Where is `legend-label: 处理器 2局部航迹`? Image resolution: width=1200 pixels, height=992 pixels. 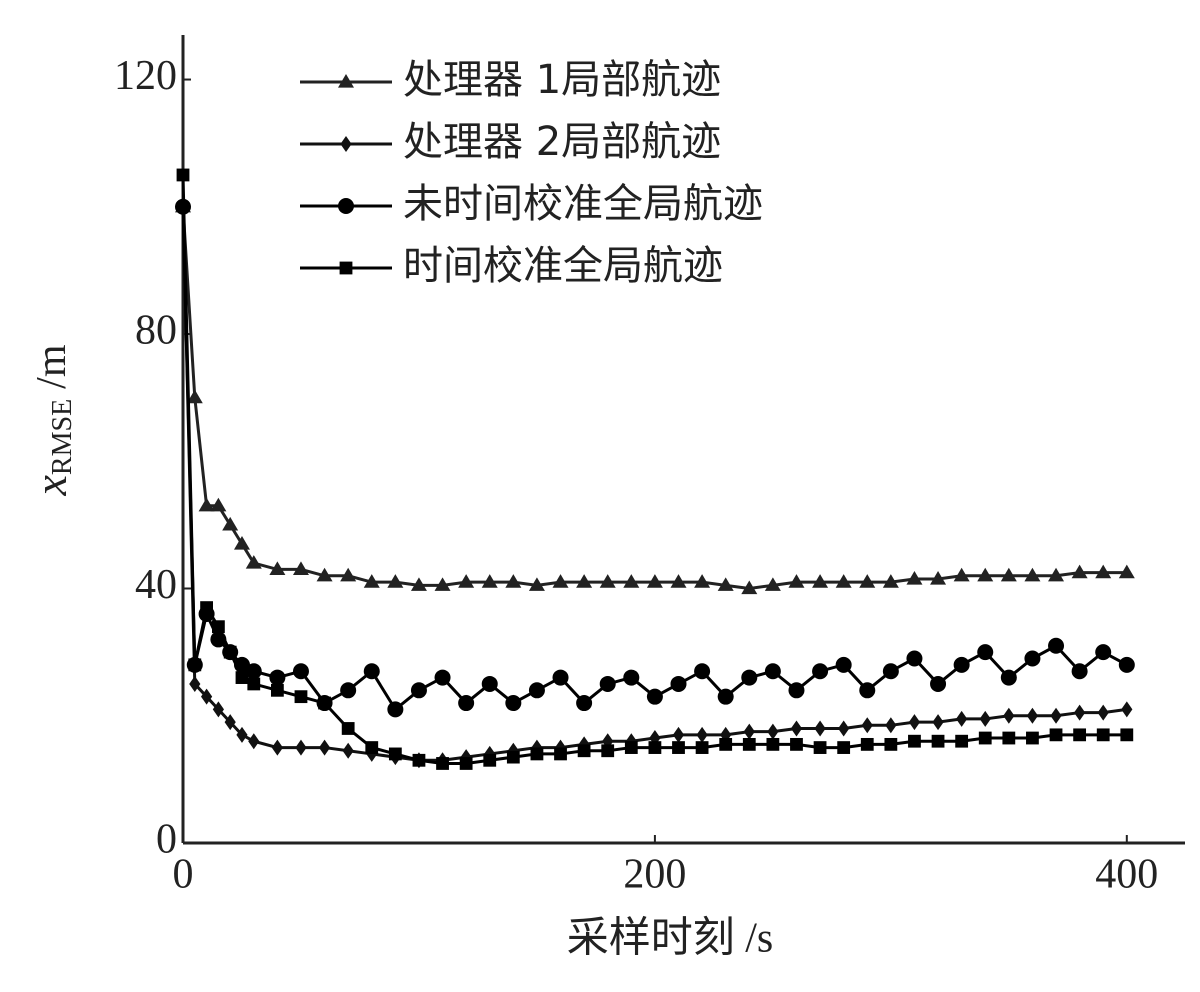
legend-label: 处理器 2局部航迹 is located at coordinates (562, 142).